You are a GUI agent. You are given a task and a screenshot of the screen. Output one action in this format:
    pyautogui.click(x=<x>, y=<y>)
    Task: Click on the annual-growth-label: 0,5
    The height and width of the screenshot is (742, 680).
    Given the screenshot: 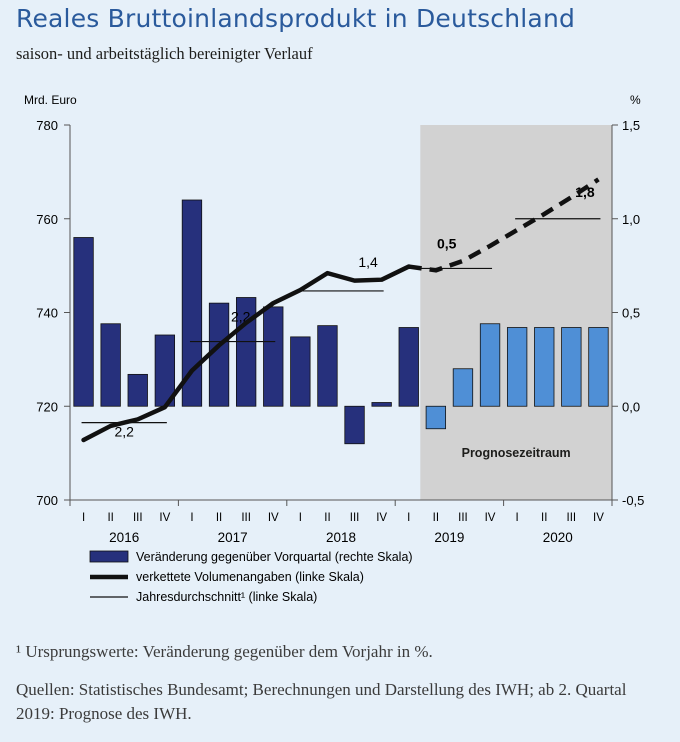 What is the action you would take?
    pyautogui.click(x=447, y=243)
    